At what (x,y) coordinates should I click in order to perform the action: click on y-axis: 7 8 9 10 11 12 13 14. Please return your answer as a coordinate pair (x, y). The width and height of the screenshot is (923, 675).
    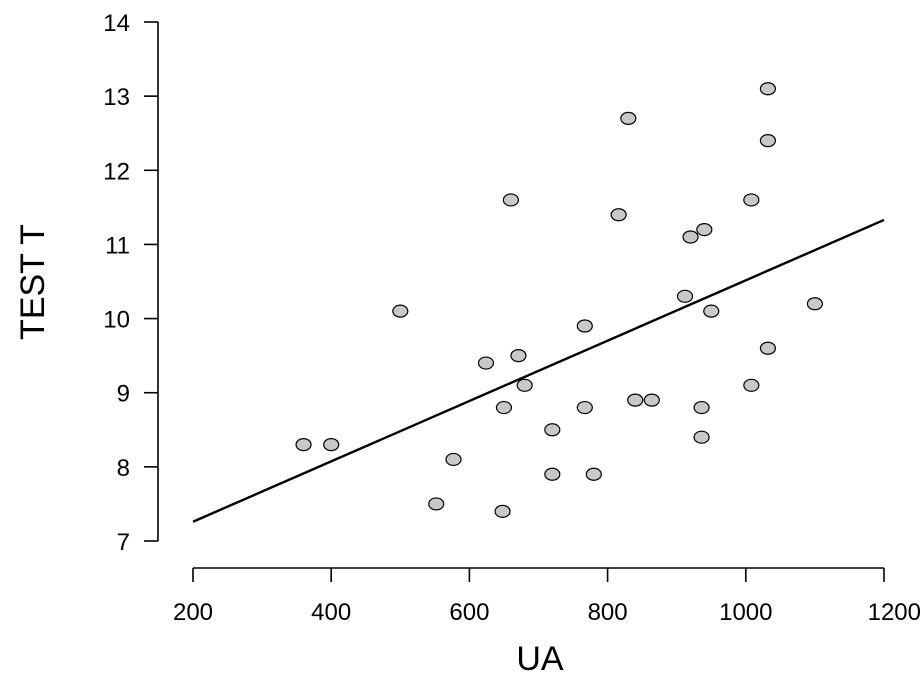
    Looking at the image, I should click on (131, 283).